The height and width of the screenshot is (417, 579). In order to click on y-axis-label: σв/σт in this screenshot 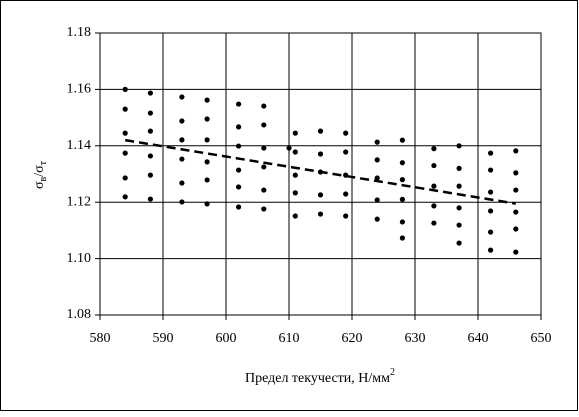, I will do `click(40, 174)`.